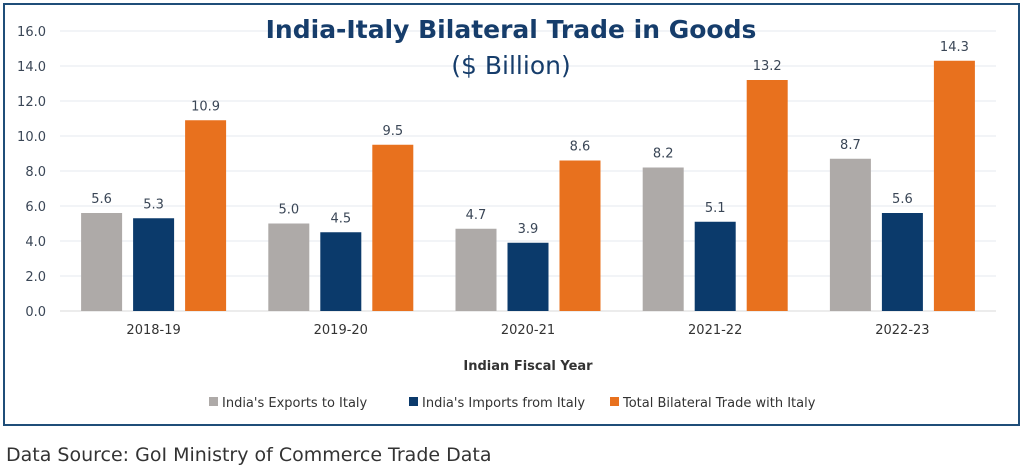 The width and height of the screenshot is (1024, 472). I want to click on y-tick-label: 10.0, so click(31, 137).